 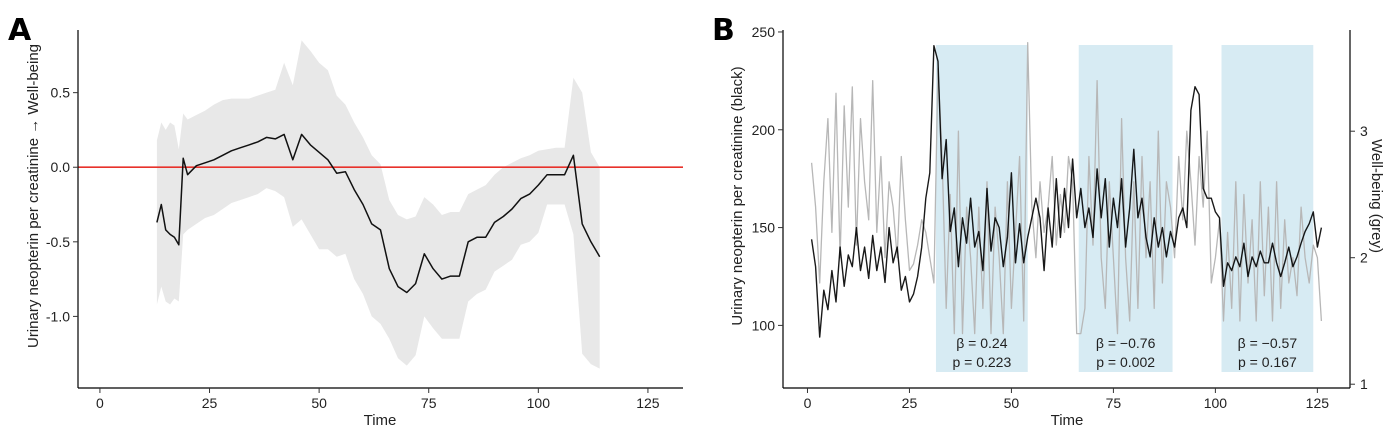 I want to click on panel-a-x-axis-title: Time, so click(x=380, y=420).